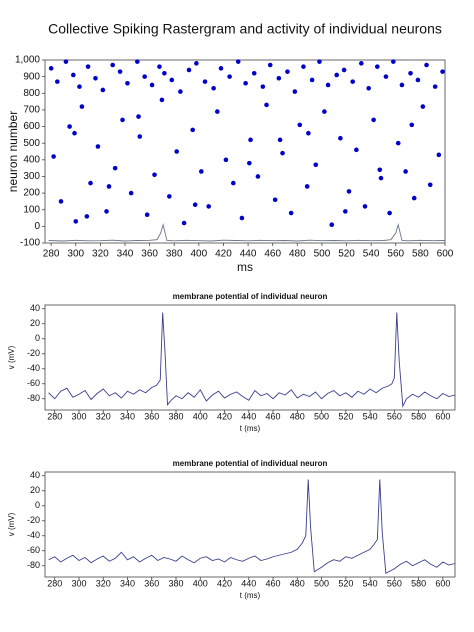  What do you see at coordinates (31, 143) in the screenshot?
I see `y-tick-label: 500` at bounding box center [31, 143].